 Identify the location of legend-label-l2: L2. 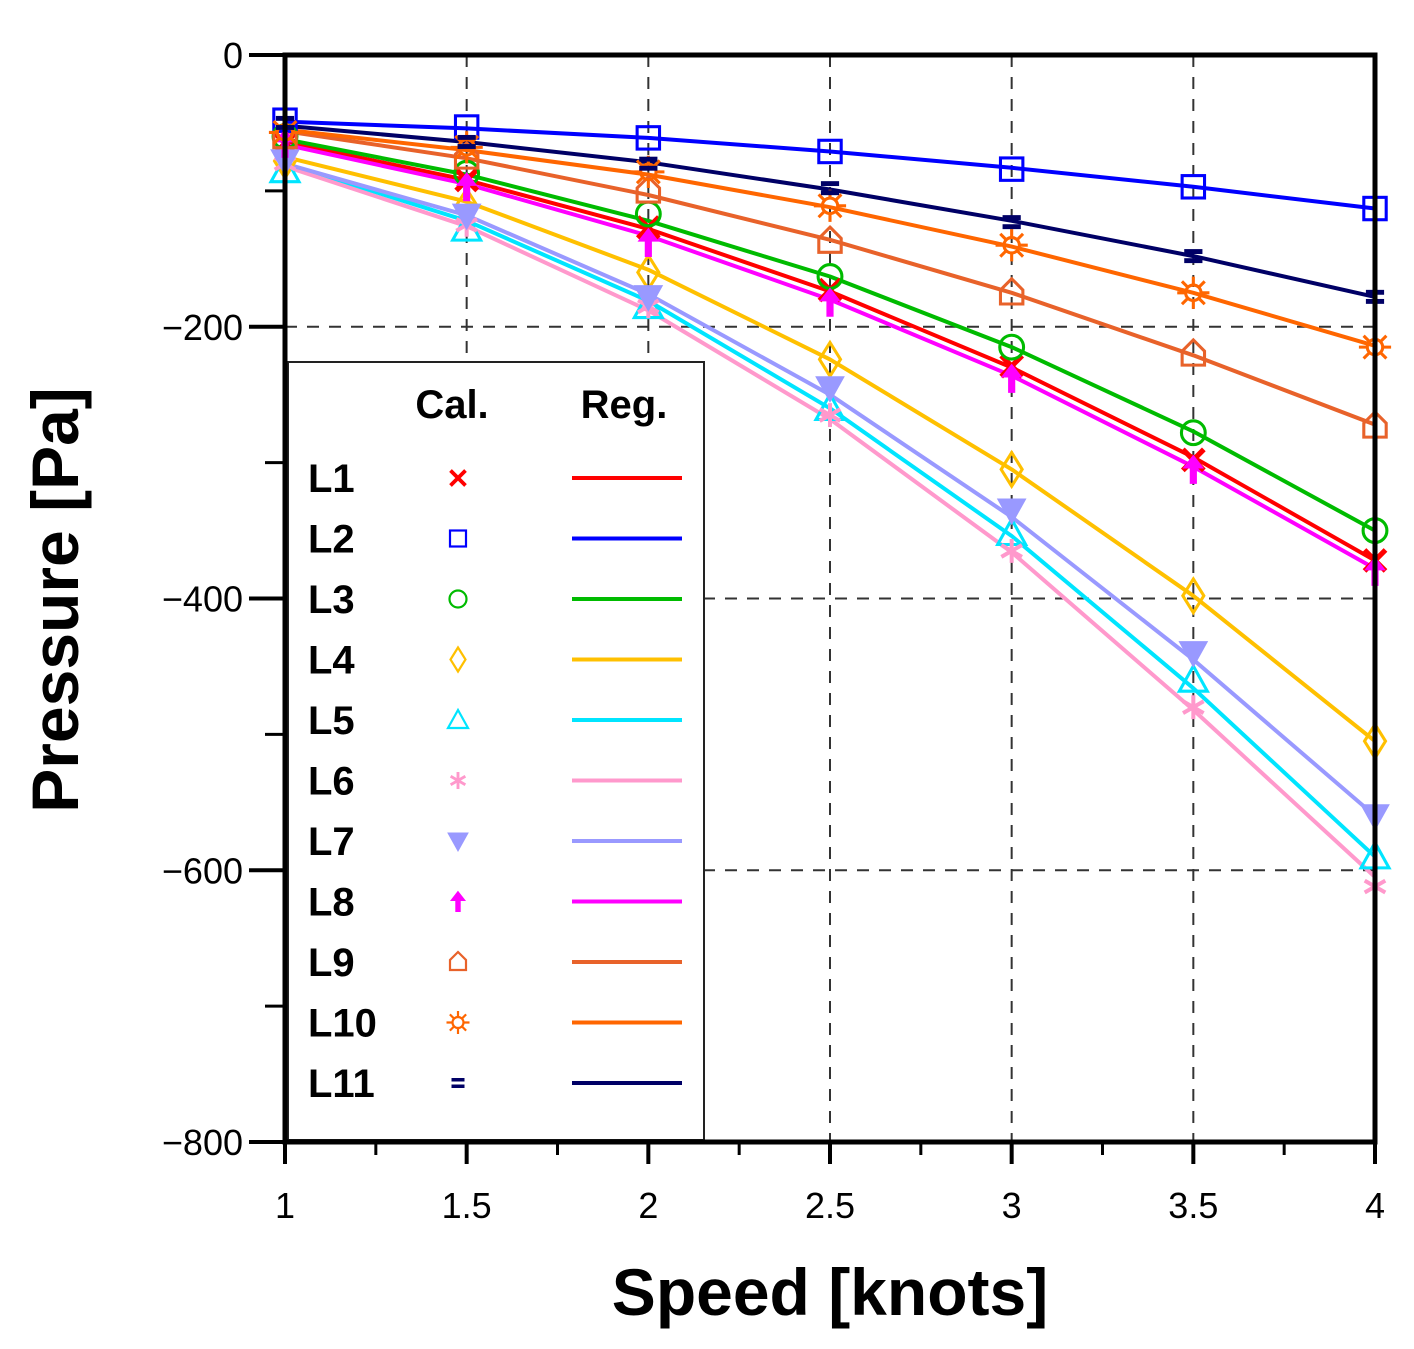
(331, 540).